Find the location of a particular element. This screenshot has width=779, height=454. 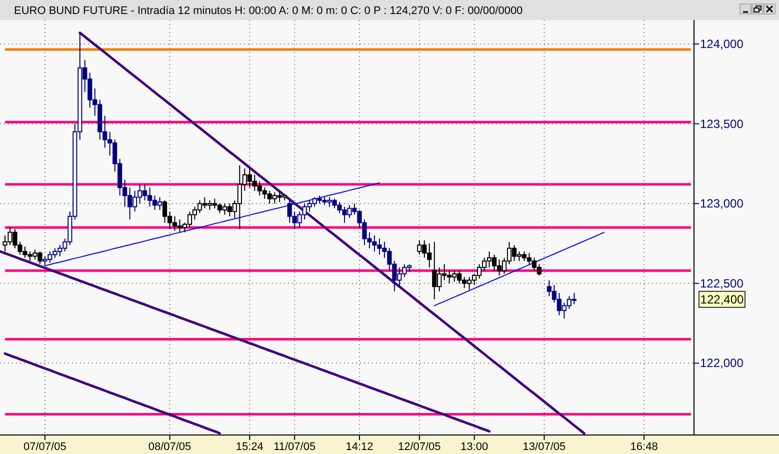

x-tick-label: 13:00 is located at coordinates (474, 447).